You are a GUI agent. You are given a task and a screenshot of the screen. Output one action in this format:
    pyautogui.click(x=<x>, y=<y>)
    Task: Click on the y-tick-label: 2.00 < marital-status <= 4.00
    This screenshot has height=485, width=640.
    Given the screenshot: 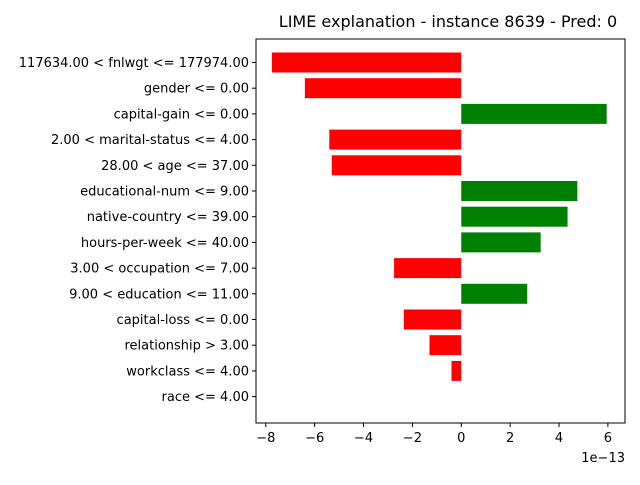 What is the action you would take?
    pyautogui.click(x=150, y=140)
    